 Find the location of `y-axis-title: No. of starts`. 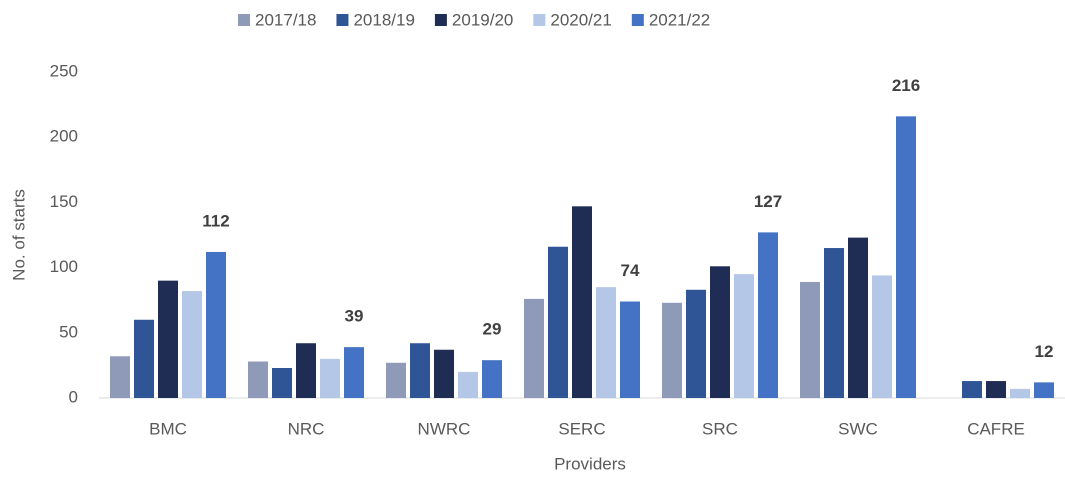

y-axis-title: No. of starts is located at coordinates (18, 235).